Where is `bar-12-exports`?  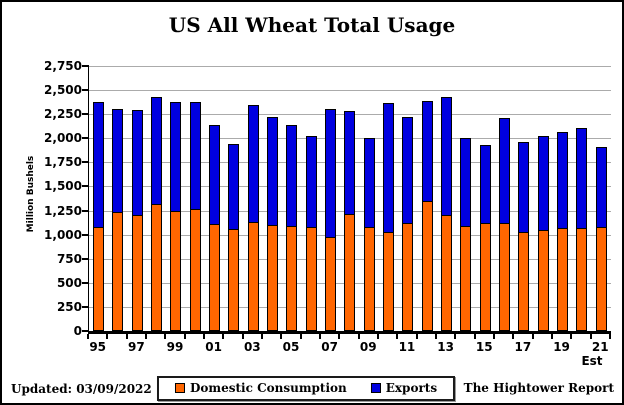
bar-12-exports is located at coordinates (427, 151).